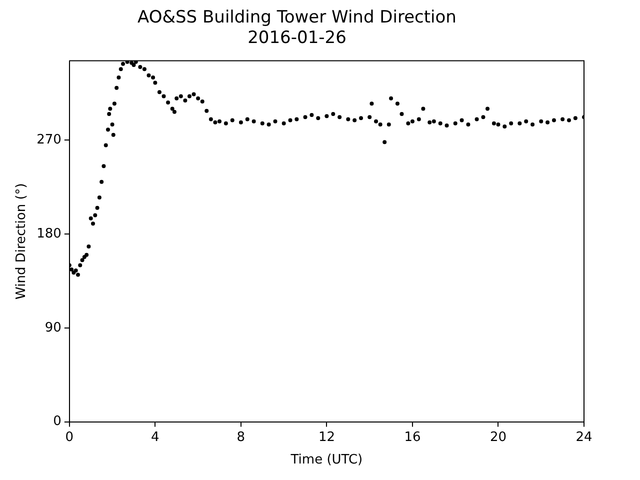 The height and width of the screenshot is (480, 640). What do you see at coordinates (49, 234) in the screenshot?
I see `y-tick-label: 180` at bounding box center [49, 234].